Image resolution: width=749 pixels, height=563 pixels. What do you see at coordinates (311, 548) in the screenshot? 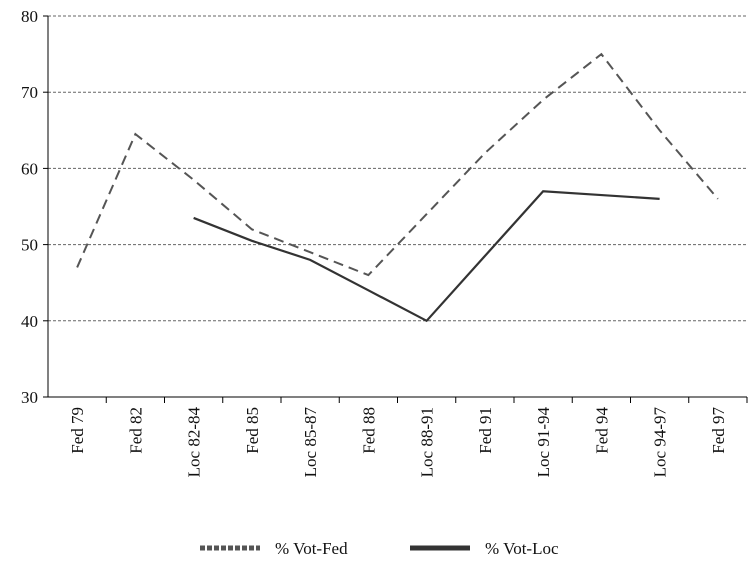
I see `legend-label: % Vot-Fed` at bounding box center [311, 548].